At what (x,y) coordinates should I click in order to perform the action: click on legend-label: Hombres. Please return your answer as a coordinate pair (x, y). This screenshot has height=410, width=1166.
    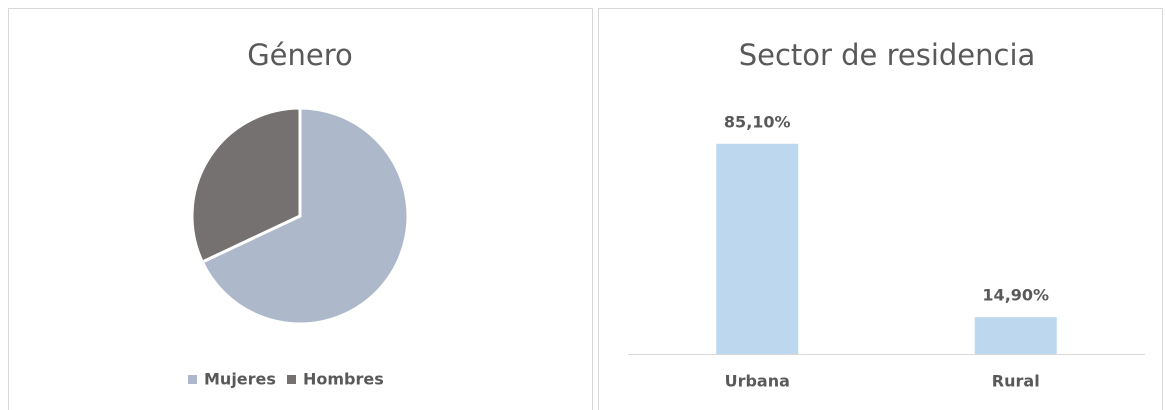
    Looking at the image, I should click on (343, 379).